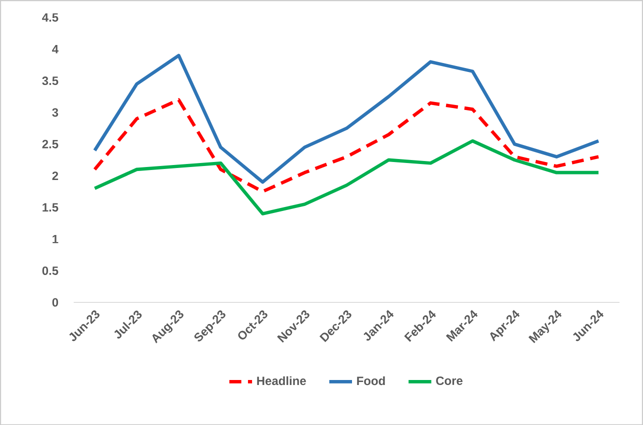 The height and width of the screenshot is (425, 643). What do you see at coordinates (55, 302) in the screenshot?
I see `y-tick-label: 0` at bounding box center [55, 302].